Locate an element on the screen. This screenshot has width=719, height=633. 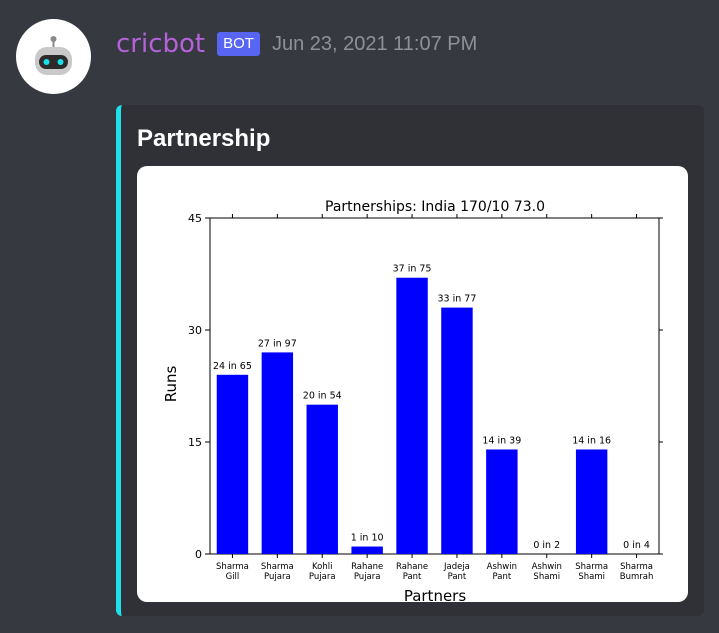
avatar is located at coordinates (53, 56).